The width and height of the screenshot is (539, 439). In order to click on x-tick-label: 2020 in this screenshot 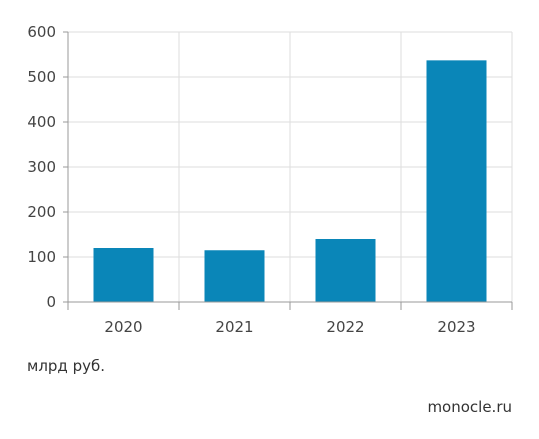, I will do `click(123, 327)`.